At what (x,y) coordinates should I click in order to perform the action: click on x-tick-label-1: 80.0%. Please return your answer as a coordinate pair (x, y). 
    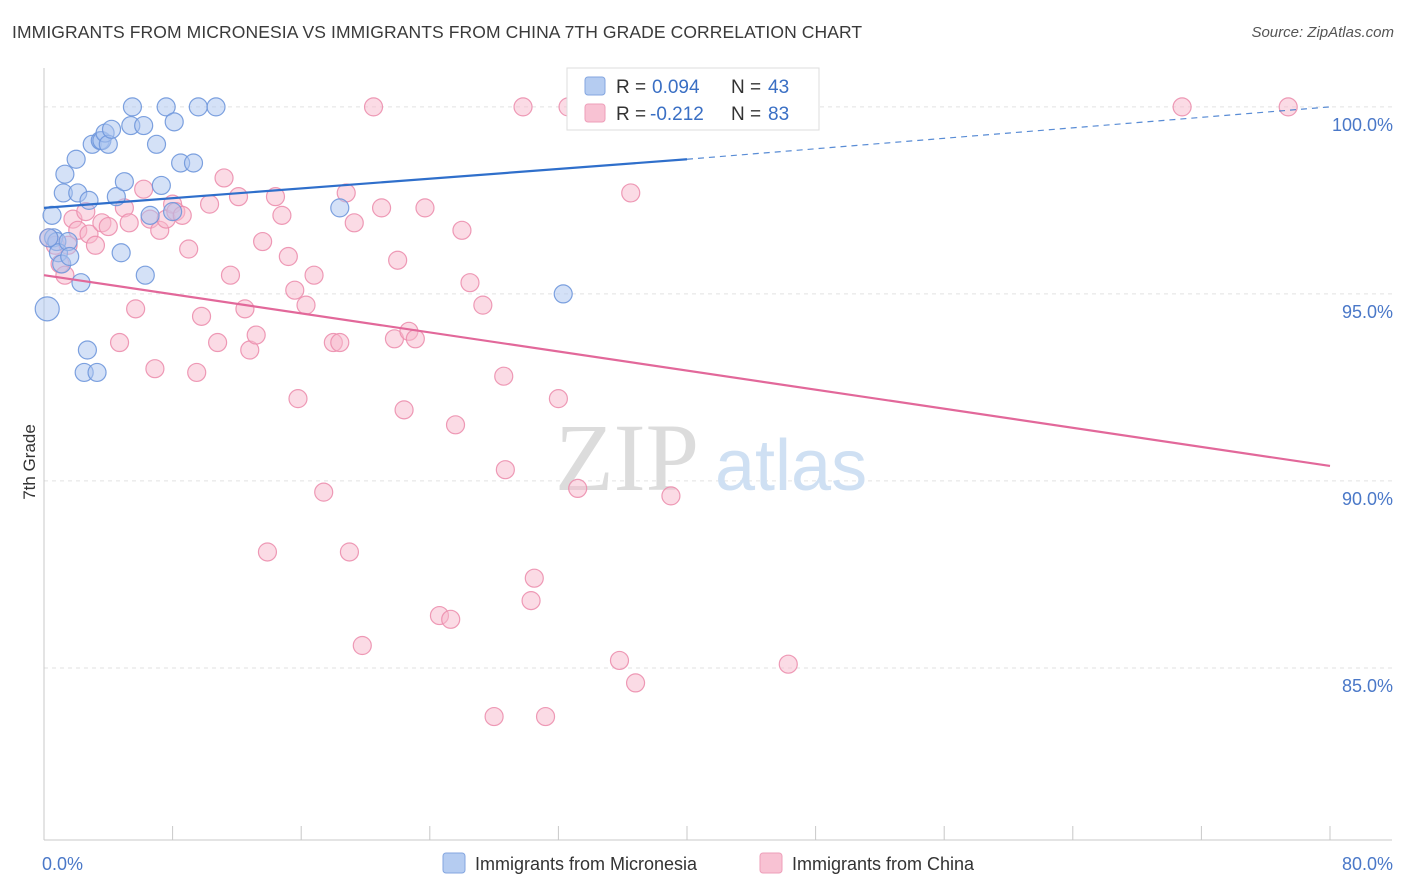
    Looking at the image, I should click on (1367, 864).